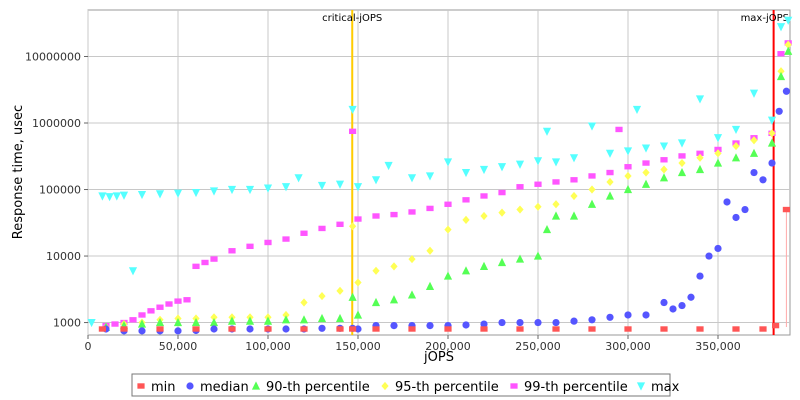 Image resolution: width=800 pixels, height=400 pixels. I want to click on x-tick-label: 50,000, so click(178, 346).